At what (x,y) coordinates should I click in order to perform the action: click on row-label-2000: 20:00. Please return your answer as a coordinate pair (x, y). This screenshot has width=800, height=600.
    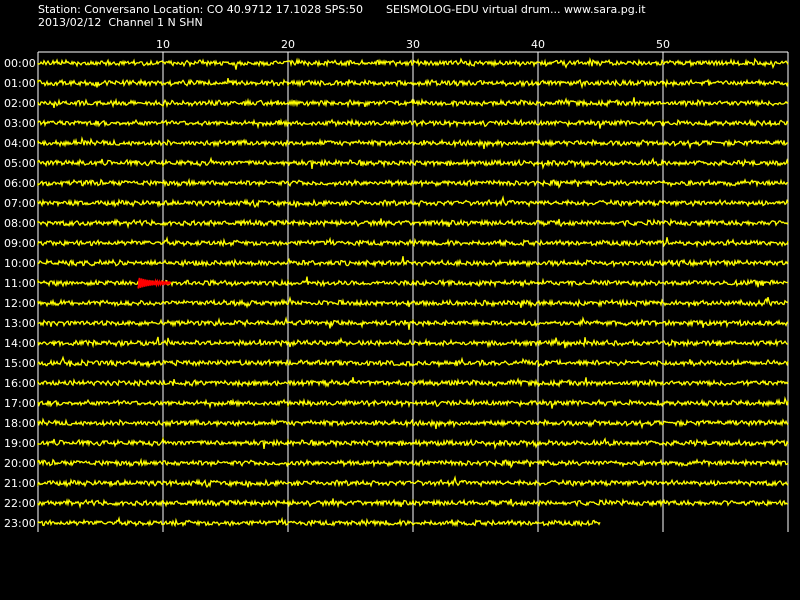
    Looking at the image, I should click on (20, 463).